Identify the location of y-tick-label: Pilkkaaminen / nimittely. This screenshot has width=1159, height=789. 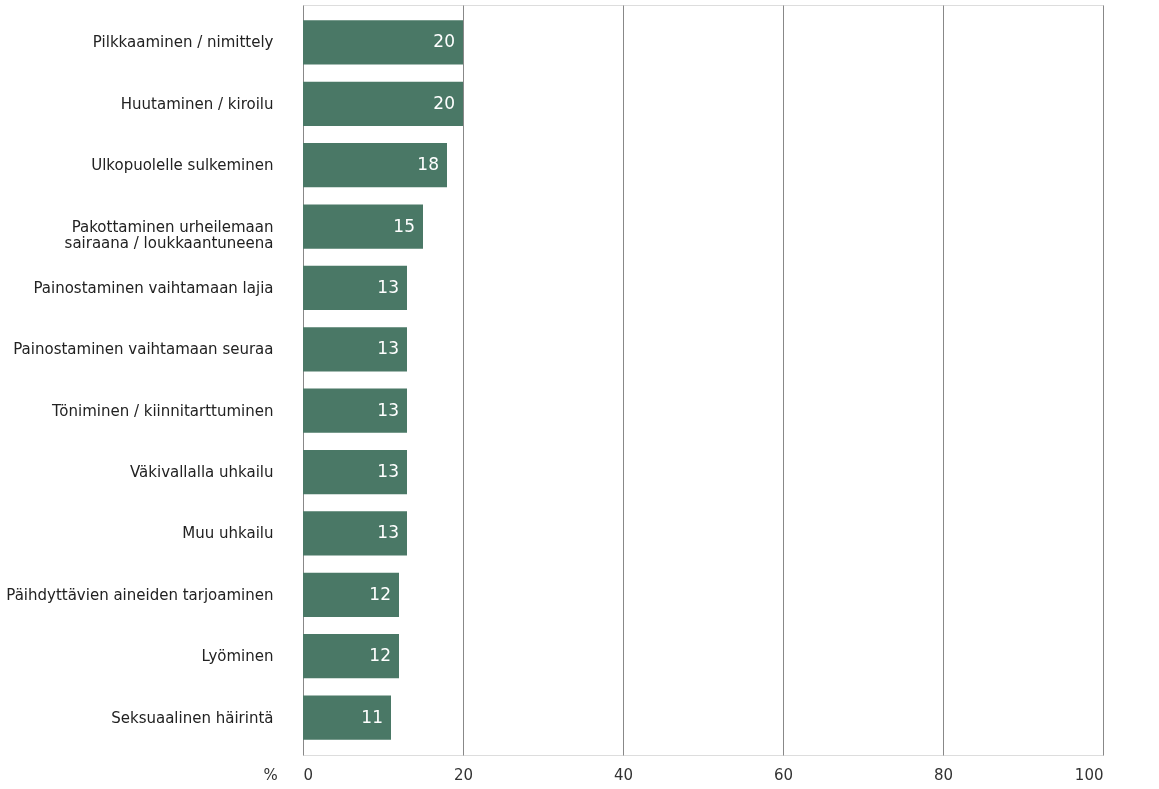
(183, 42).